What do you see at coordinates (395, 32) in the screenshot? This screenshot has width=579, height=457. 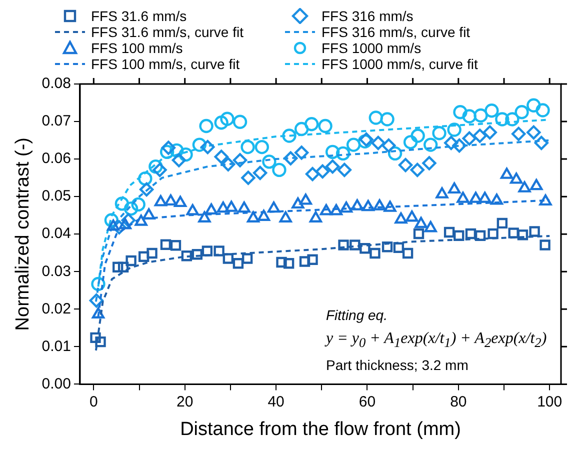 I see `legend-label: FFS 316 mm/s, curve fit` at bounding box center [395, 32].